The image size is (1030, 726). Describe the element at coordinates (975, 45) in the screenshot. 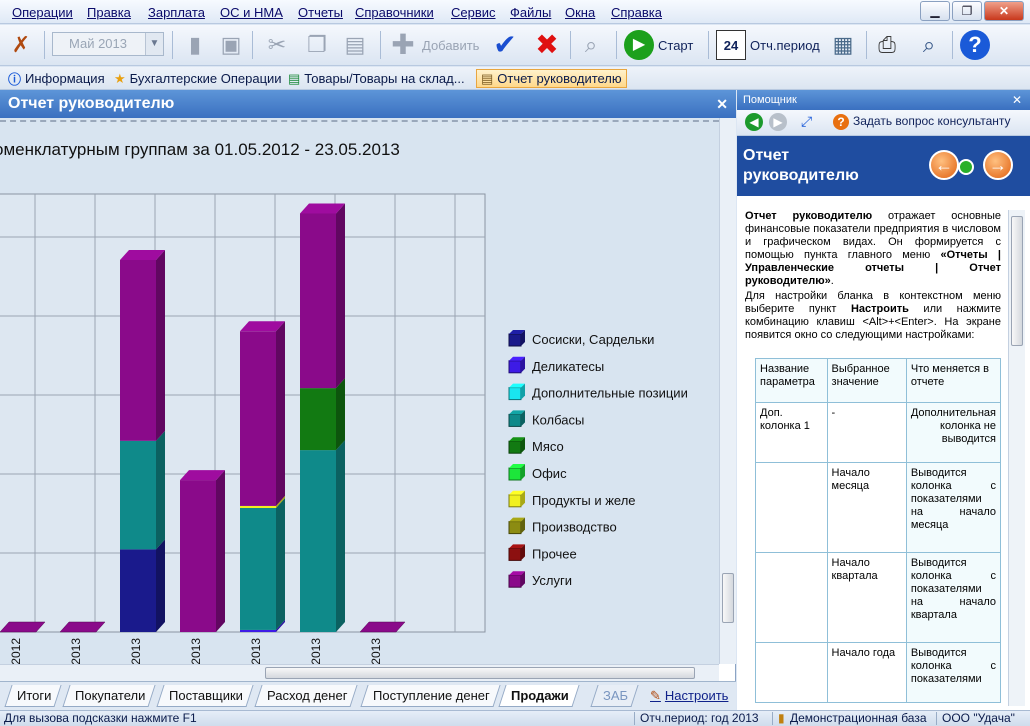

I see `help-button: ?` at that location.